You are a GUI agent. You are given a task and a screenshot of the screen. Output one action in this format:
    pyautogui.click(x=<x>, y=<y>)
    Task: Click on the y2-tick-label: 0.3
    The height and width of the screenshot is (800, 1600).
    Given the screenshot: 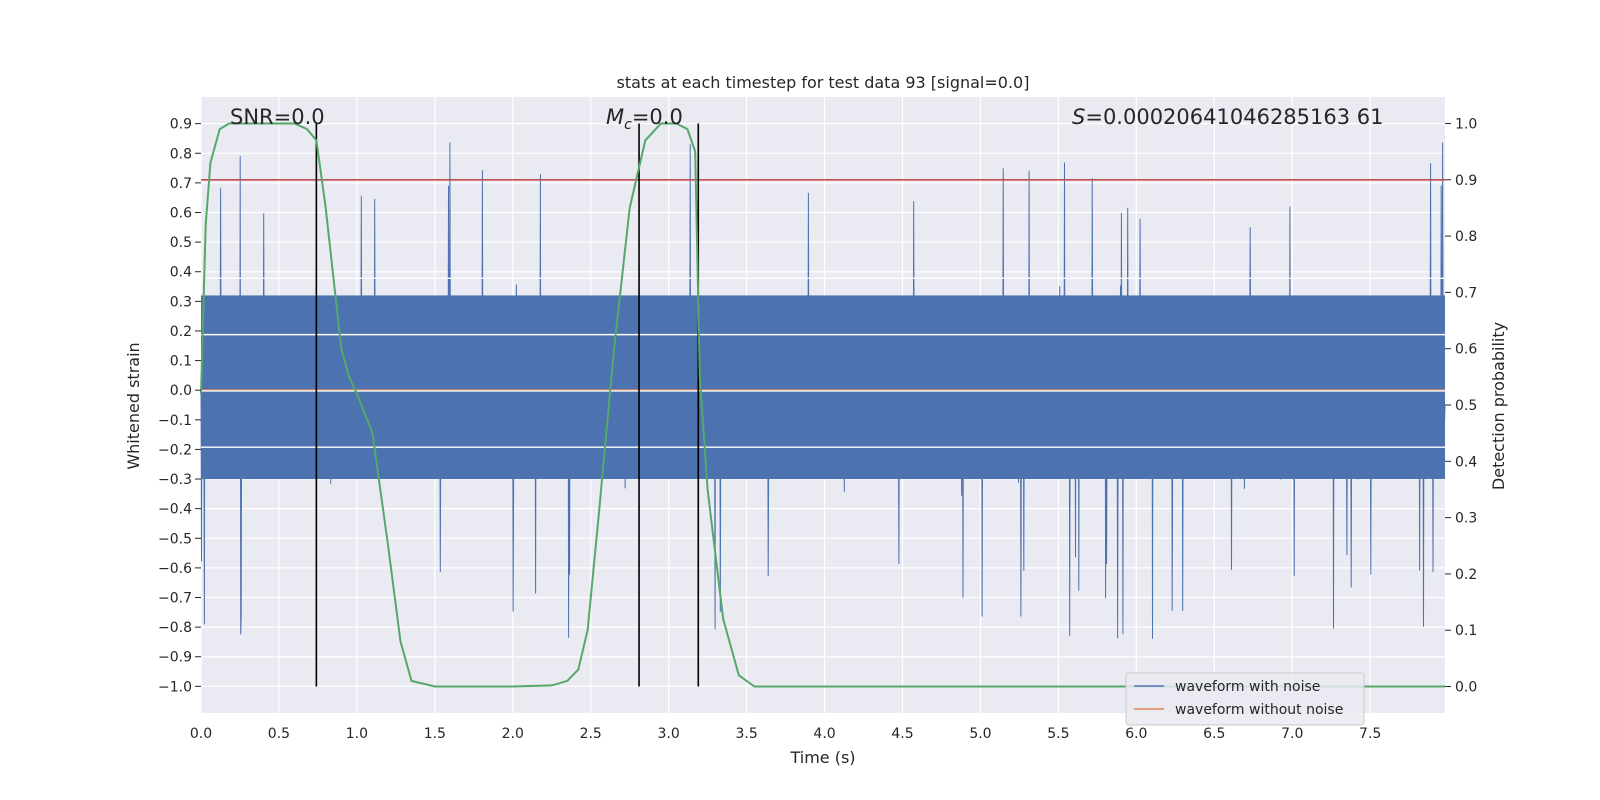 What is the action you would take?
    pyautogui.click(x=1466, y=519)
    